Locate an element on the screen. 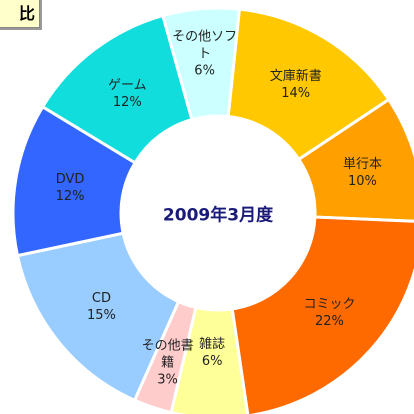  category-label: ゲーム is located at coordinates (127, 85).